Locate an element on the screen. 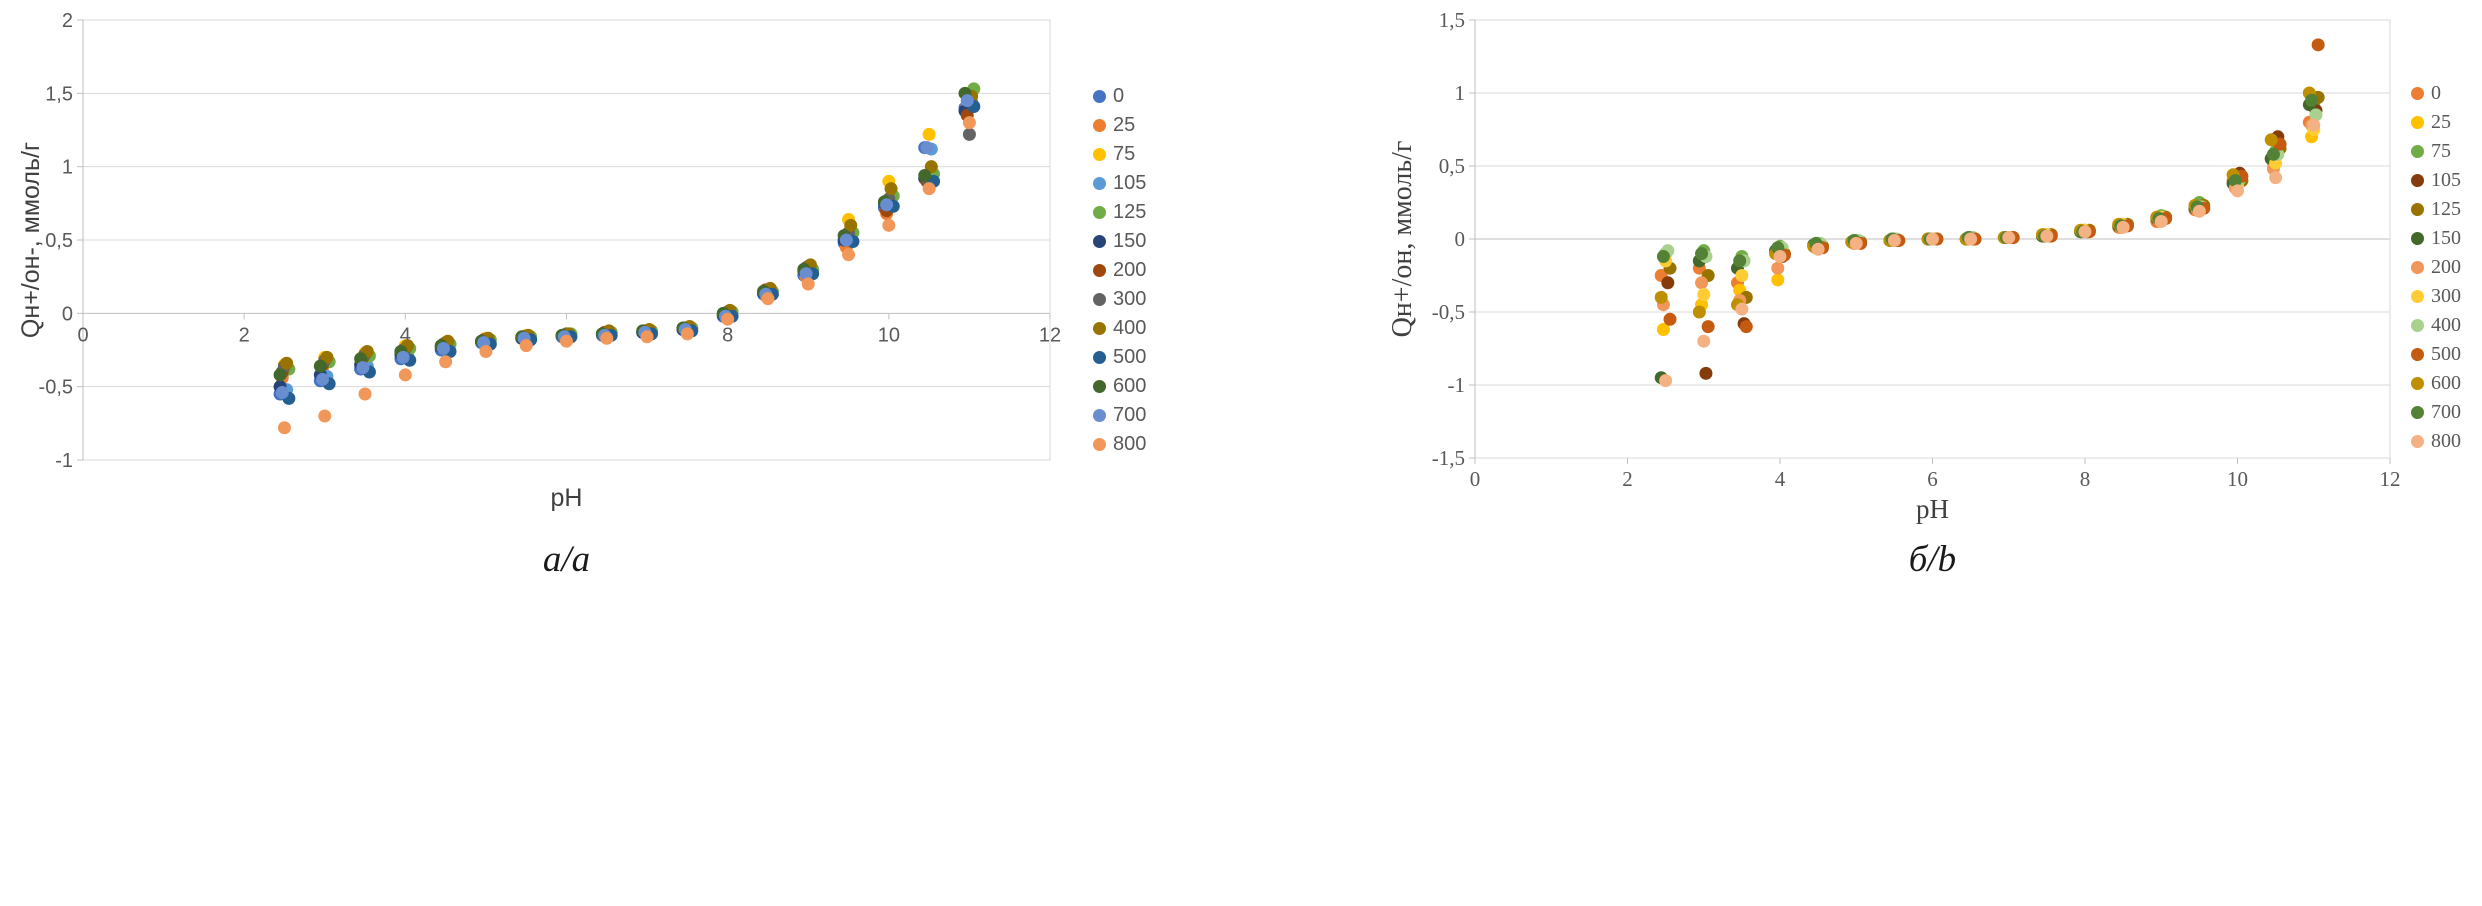  legend-a: 0 25 75 105 125 150 200 300 400 500 600 700 800 is located at coordinates (1119, 270).